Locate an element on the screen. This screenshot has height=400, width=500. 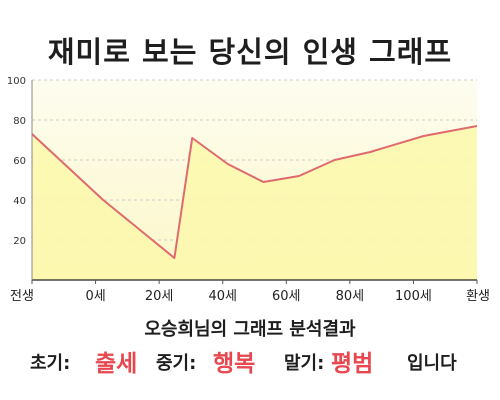
late-period-value: 평범 is located at coordinates (352, 364).